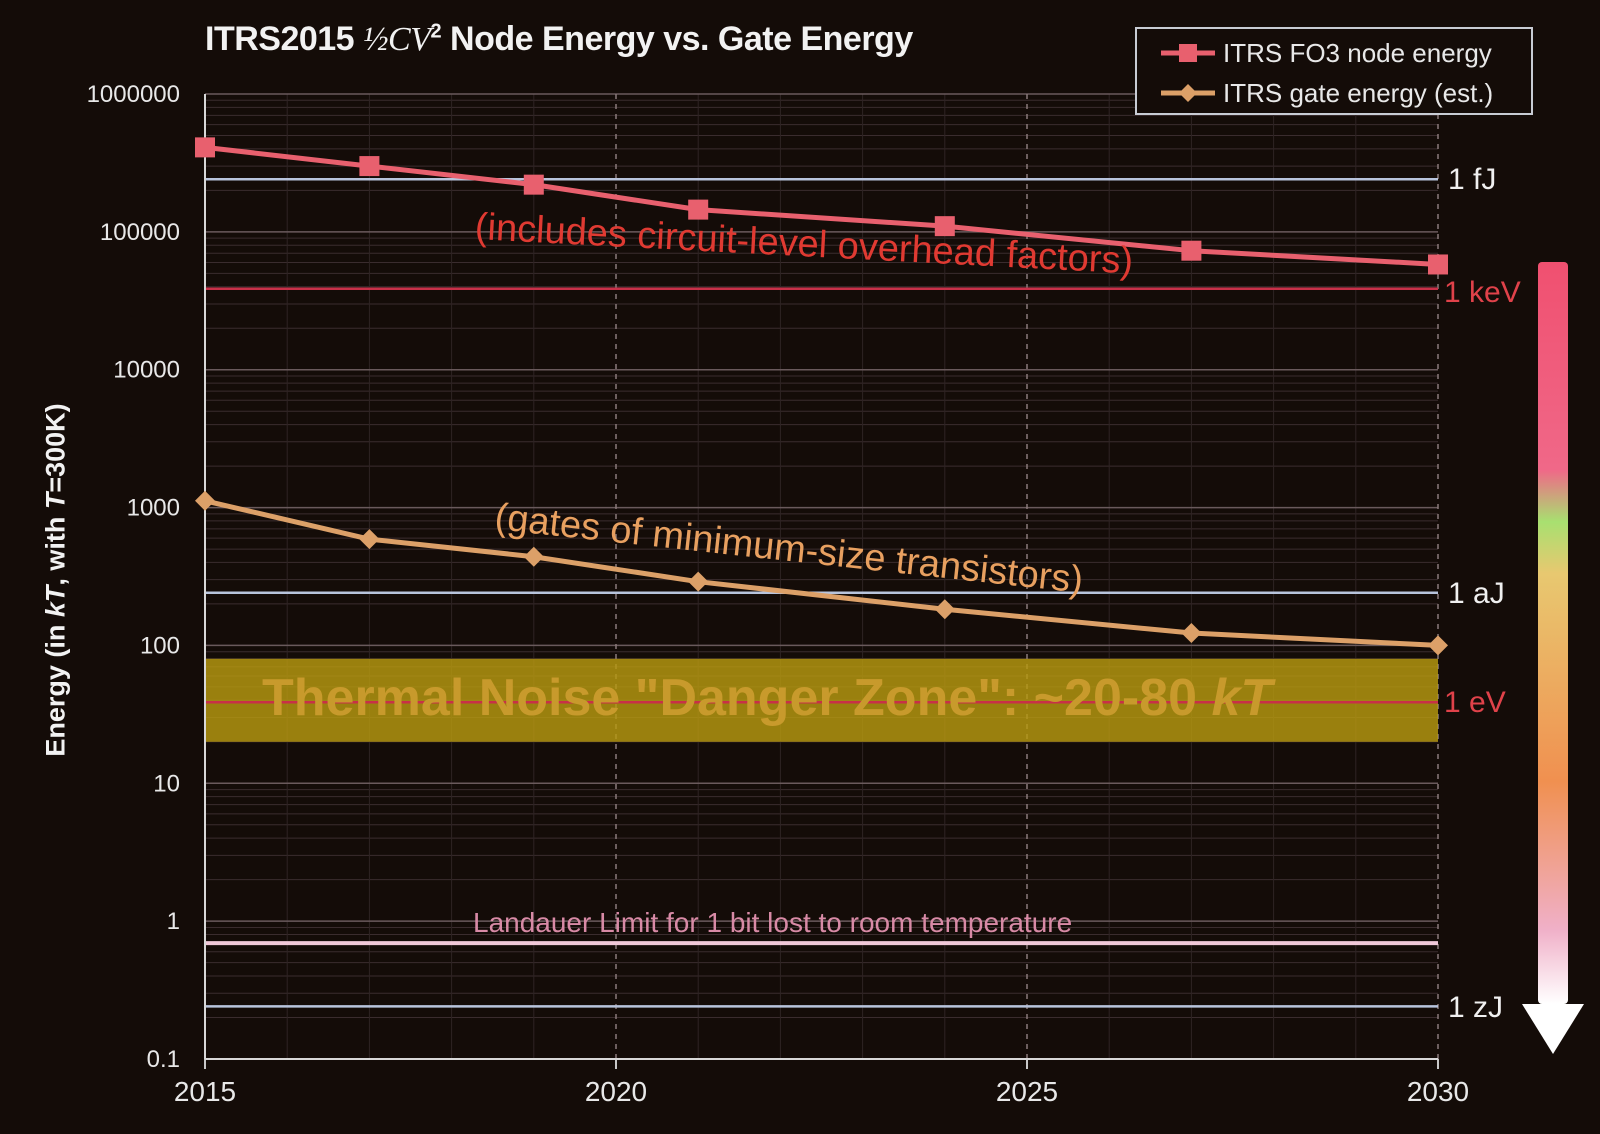  I want to click on y-tick-label: 10, so click(166, 783).